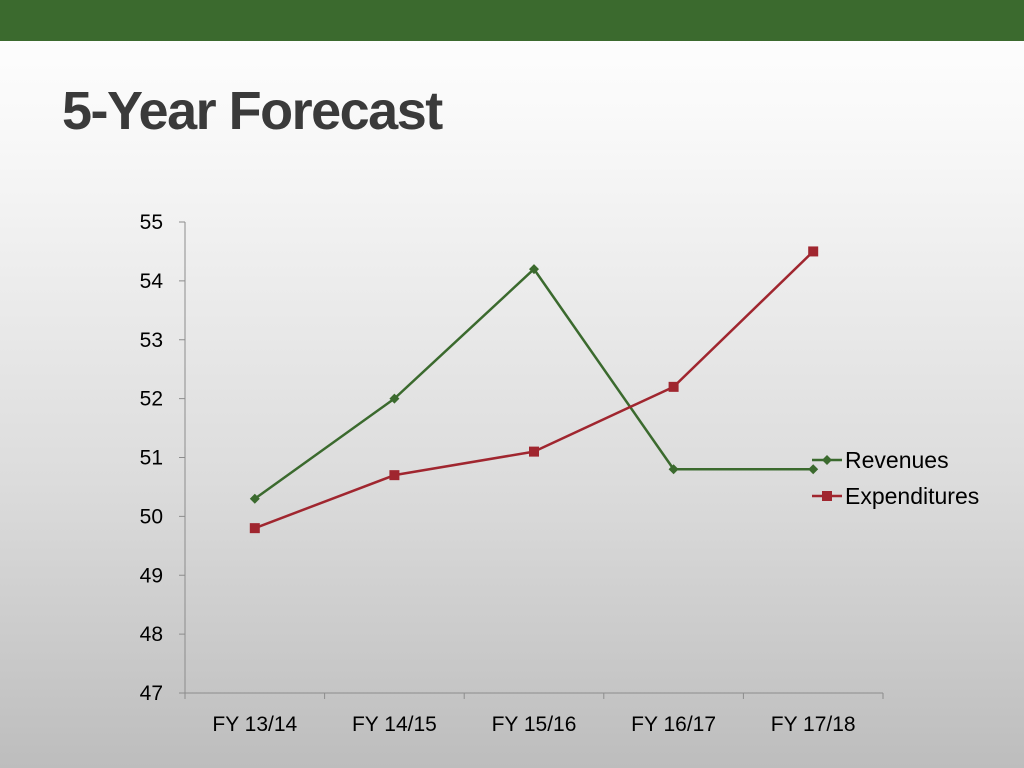  What do you see at coordinates (151, 399) in the screenshot?
I see `y-tick-label: 52` at bounding box center [151, 399].